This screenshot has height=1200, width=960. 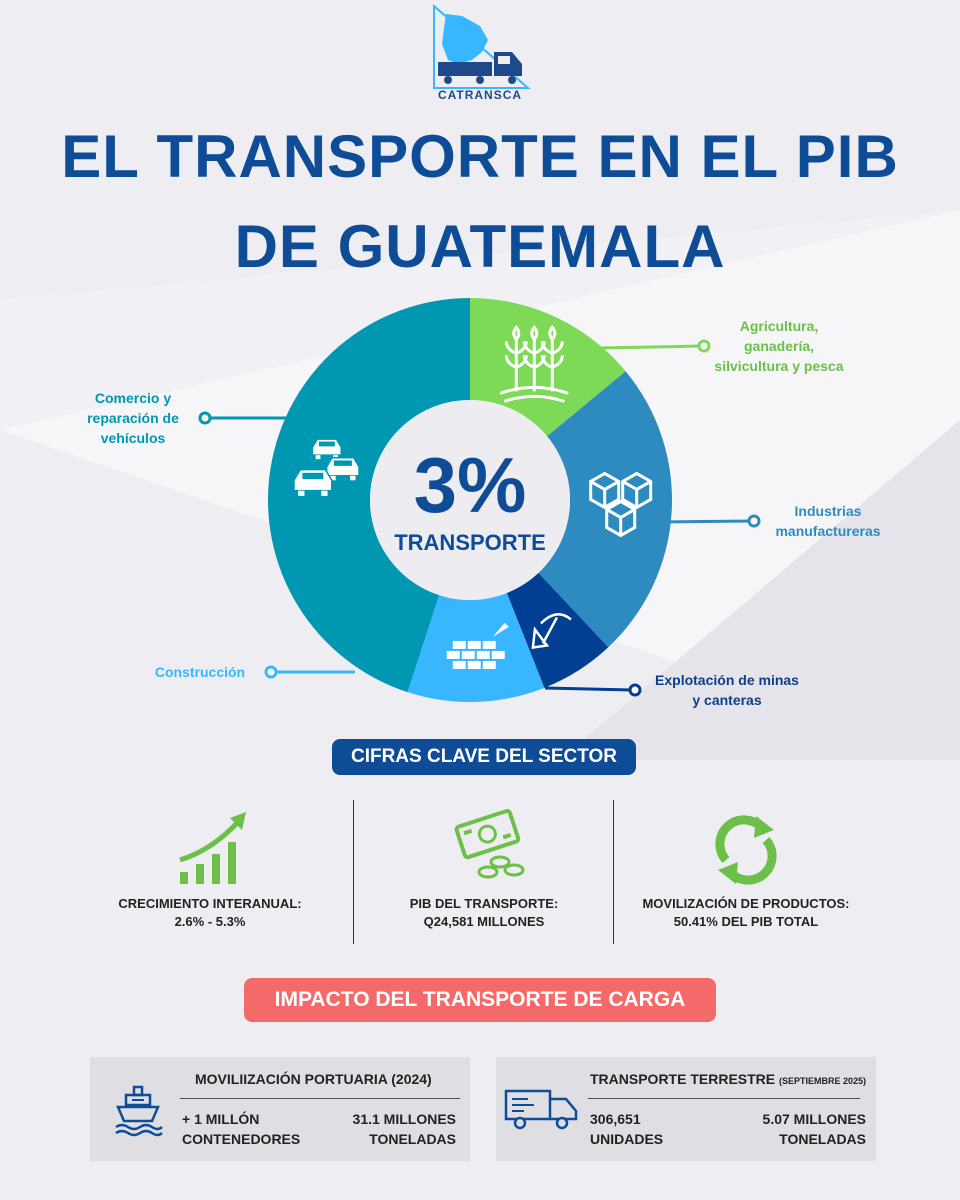 What do you see at coordinates (728, 1079) in the screenshot?
I see `land-card-title: TRANSPORTE TERRESTRE (SEPTIEMBRE 2025)` at bounding box center [728, 1079].